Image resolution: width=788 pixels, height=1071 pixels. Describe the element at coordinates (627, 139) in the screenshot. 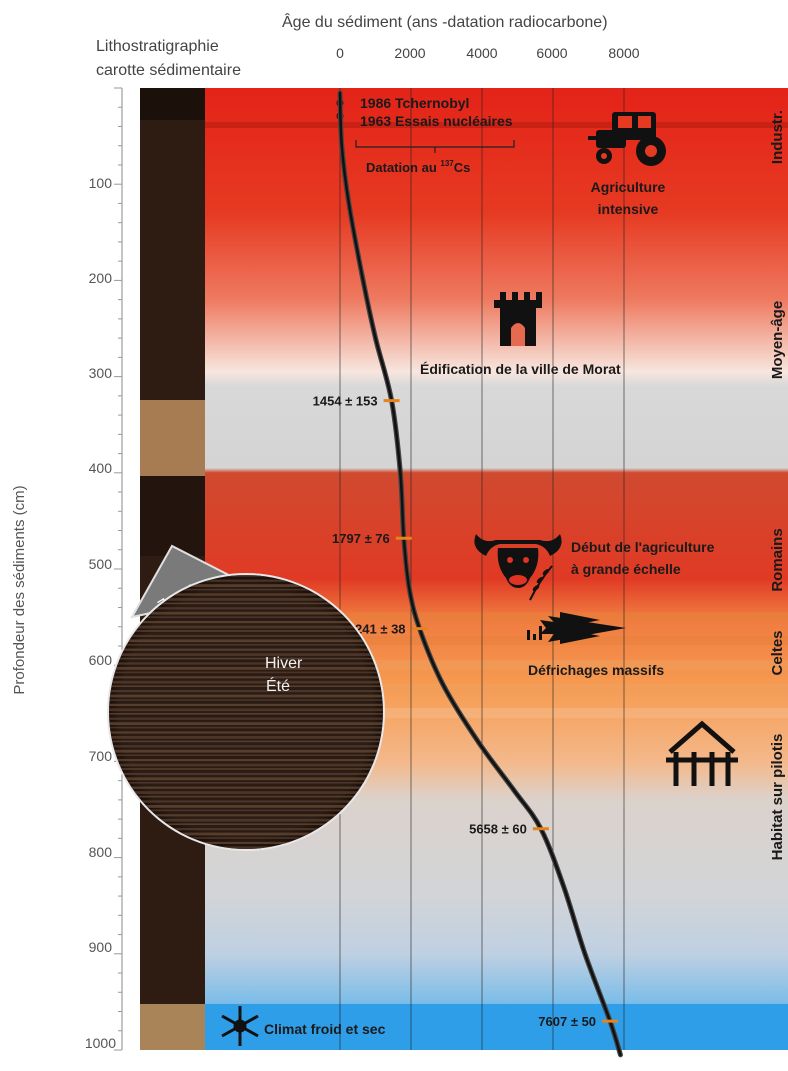

I see `tractor-icon` at that location.